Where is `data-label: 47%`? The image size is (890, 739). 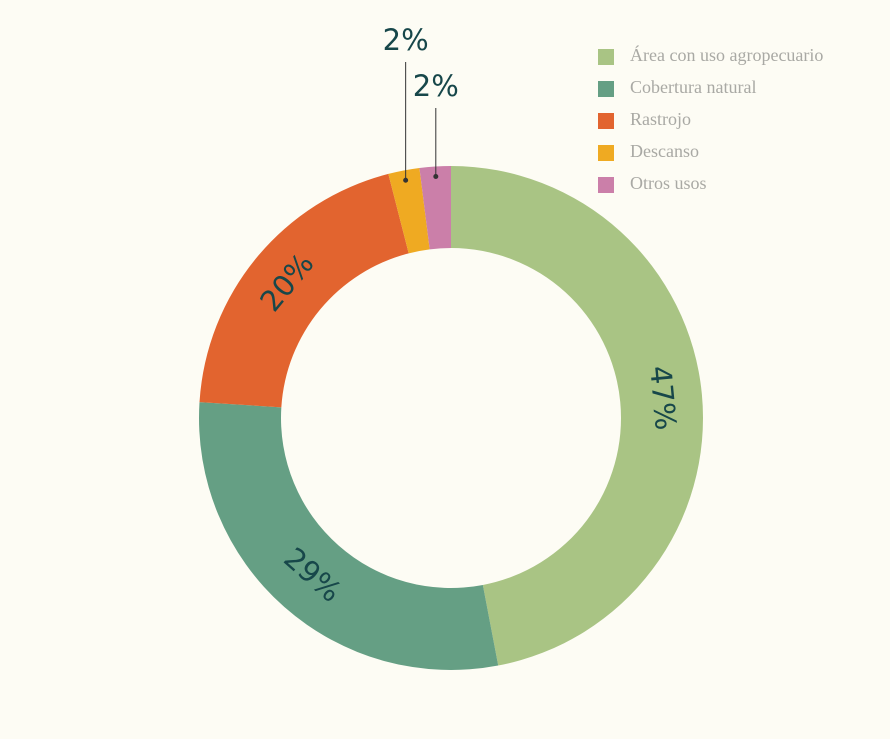
data-label: 47% is located at coordinates (663, 397).